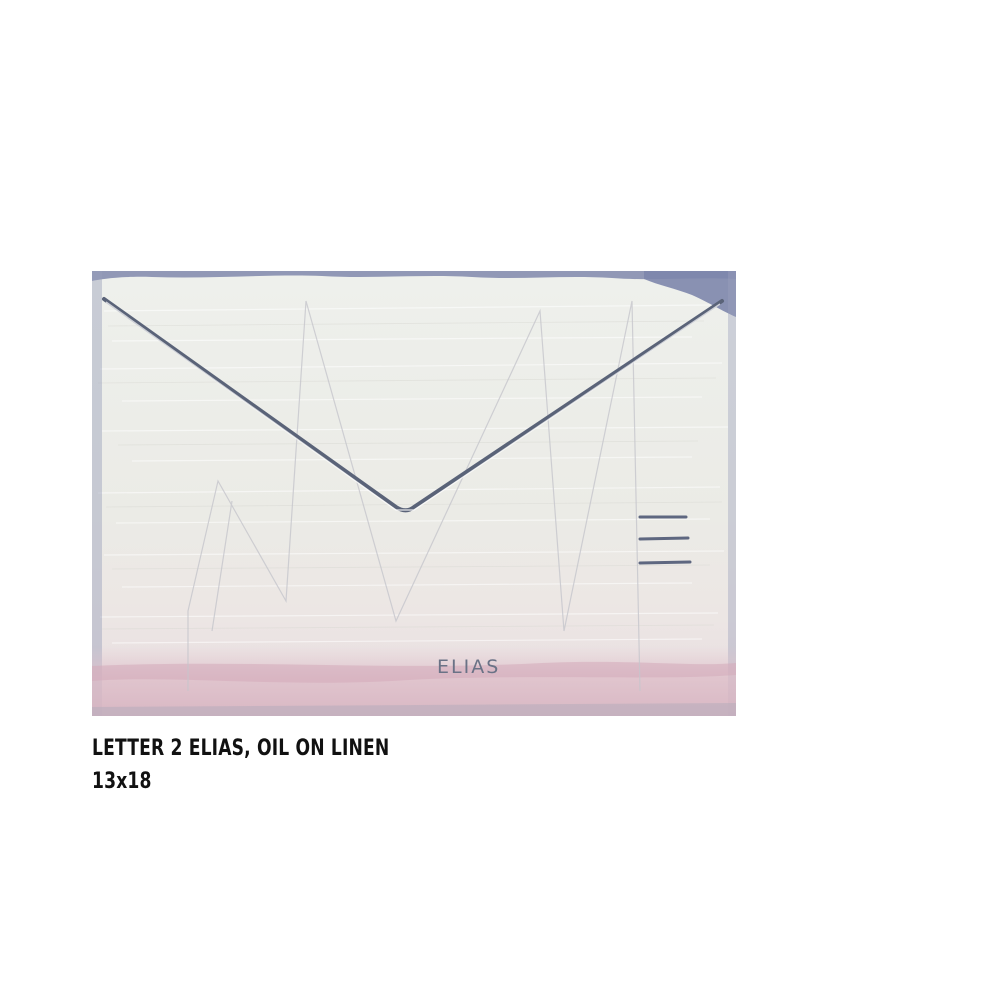  Describe the element at coordinates (414, 709) in the screenshot. I see `bottom-edge` at that location.